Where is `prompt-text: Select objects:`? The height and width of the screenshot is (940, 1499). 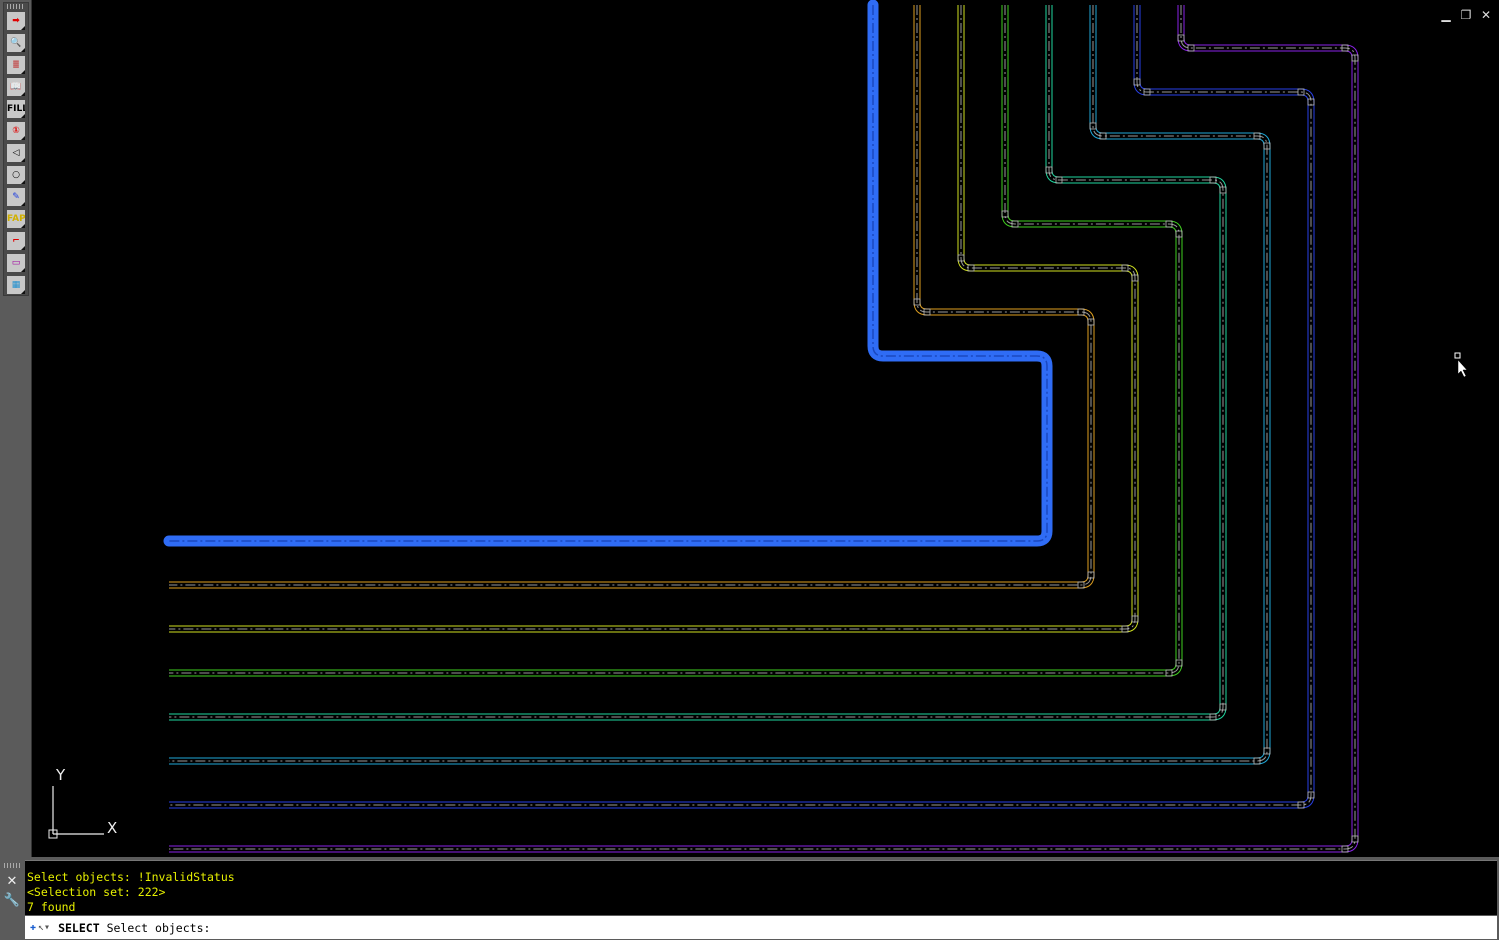 prompt-text: Select objects: is located at coordinates (158, 927).